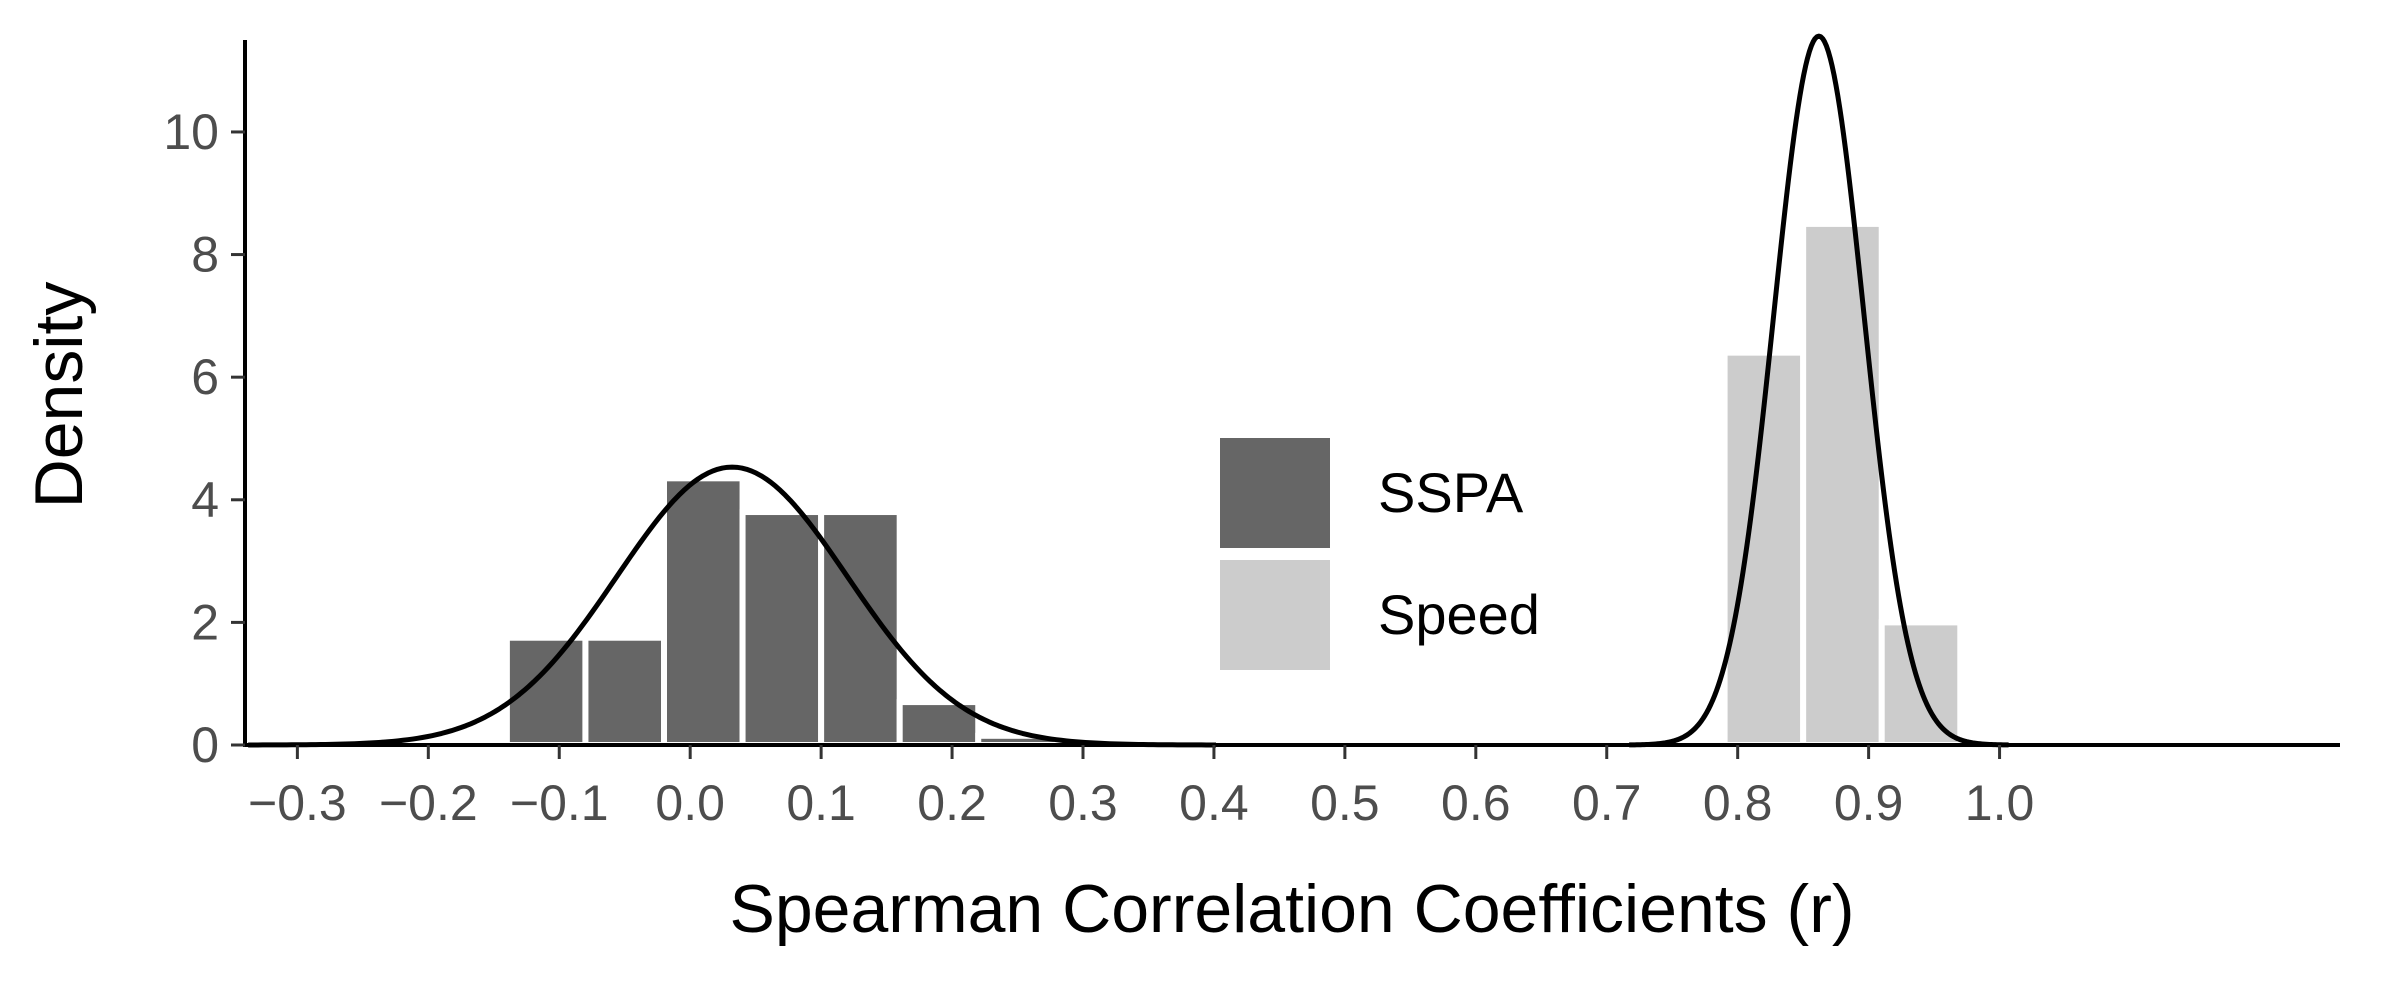  What do you see at coordinates (1214, 803) in the screenshot?
I see `x-tick-label-7: 0.4` at bounding box center [1214, 803].